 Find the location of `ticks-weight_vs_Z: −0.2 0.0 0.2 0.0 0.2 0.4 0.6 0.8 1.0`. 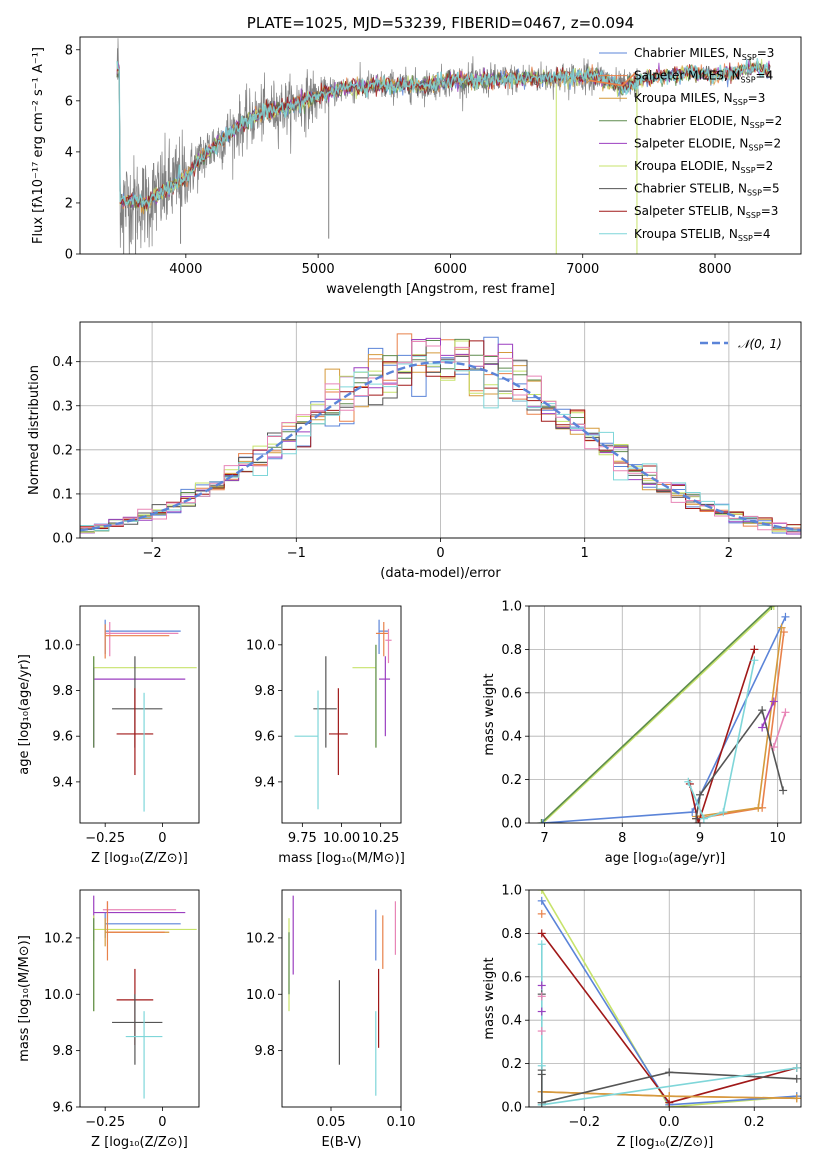

ticks-weight_vs_Z: −0.2 0.0 0.2 0.0 0.2 0.4 0.6 0.8 1.0 is located at coordinates (632, 1007).